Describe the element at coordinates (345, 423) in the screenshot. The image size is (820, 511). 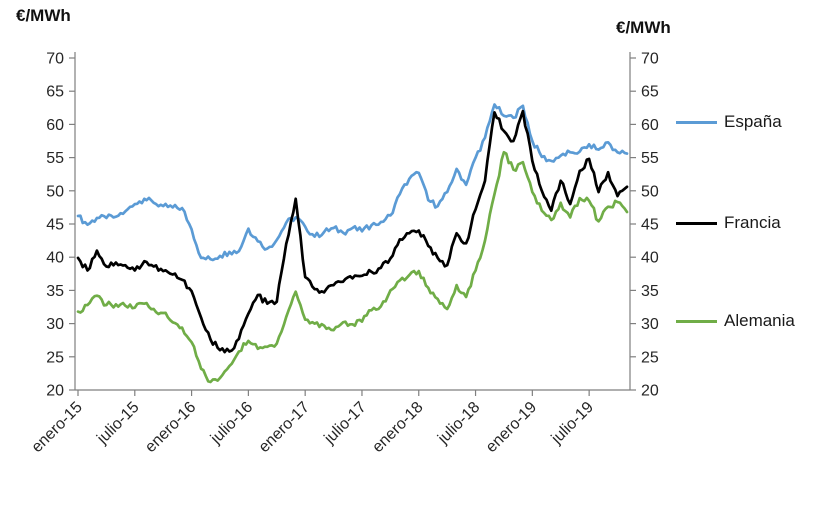
I see `x-tick-label: julio-17` at that location.